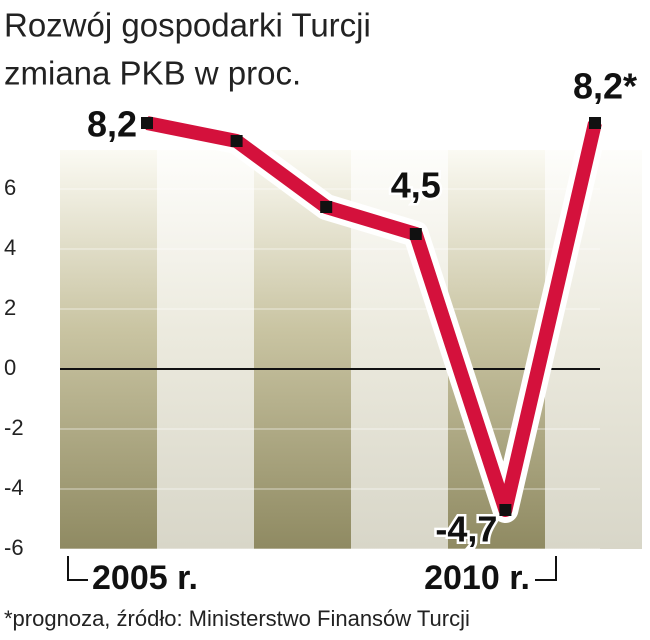 This screenshot has width=650, height=640. Describe the element at coordinates (477, 578) in the screenshot. I see `x-tick-label: 2010 r.` at that location.